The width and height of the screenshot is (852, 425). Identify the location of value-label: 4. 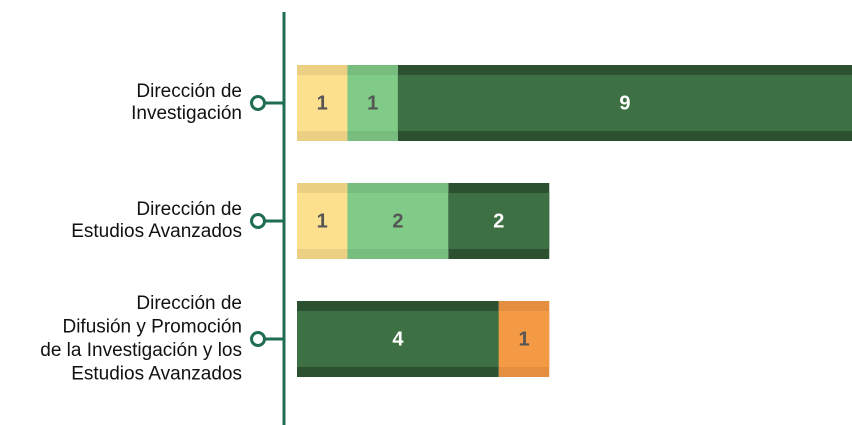
(398, 339).